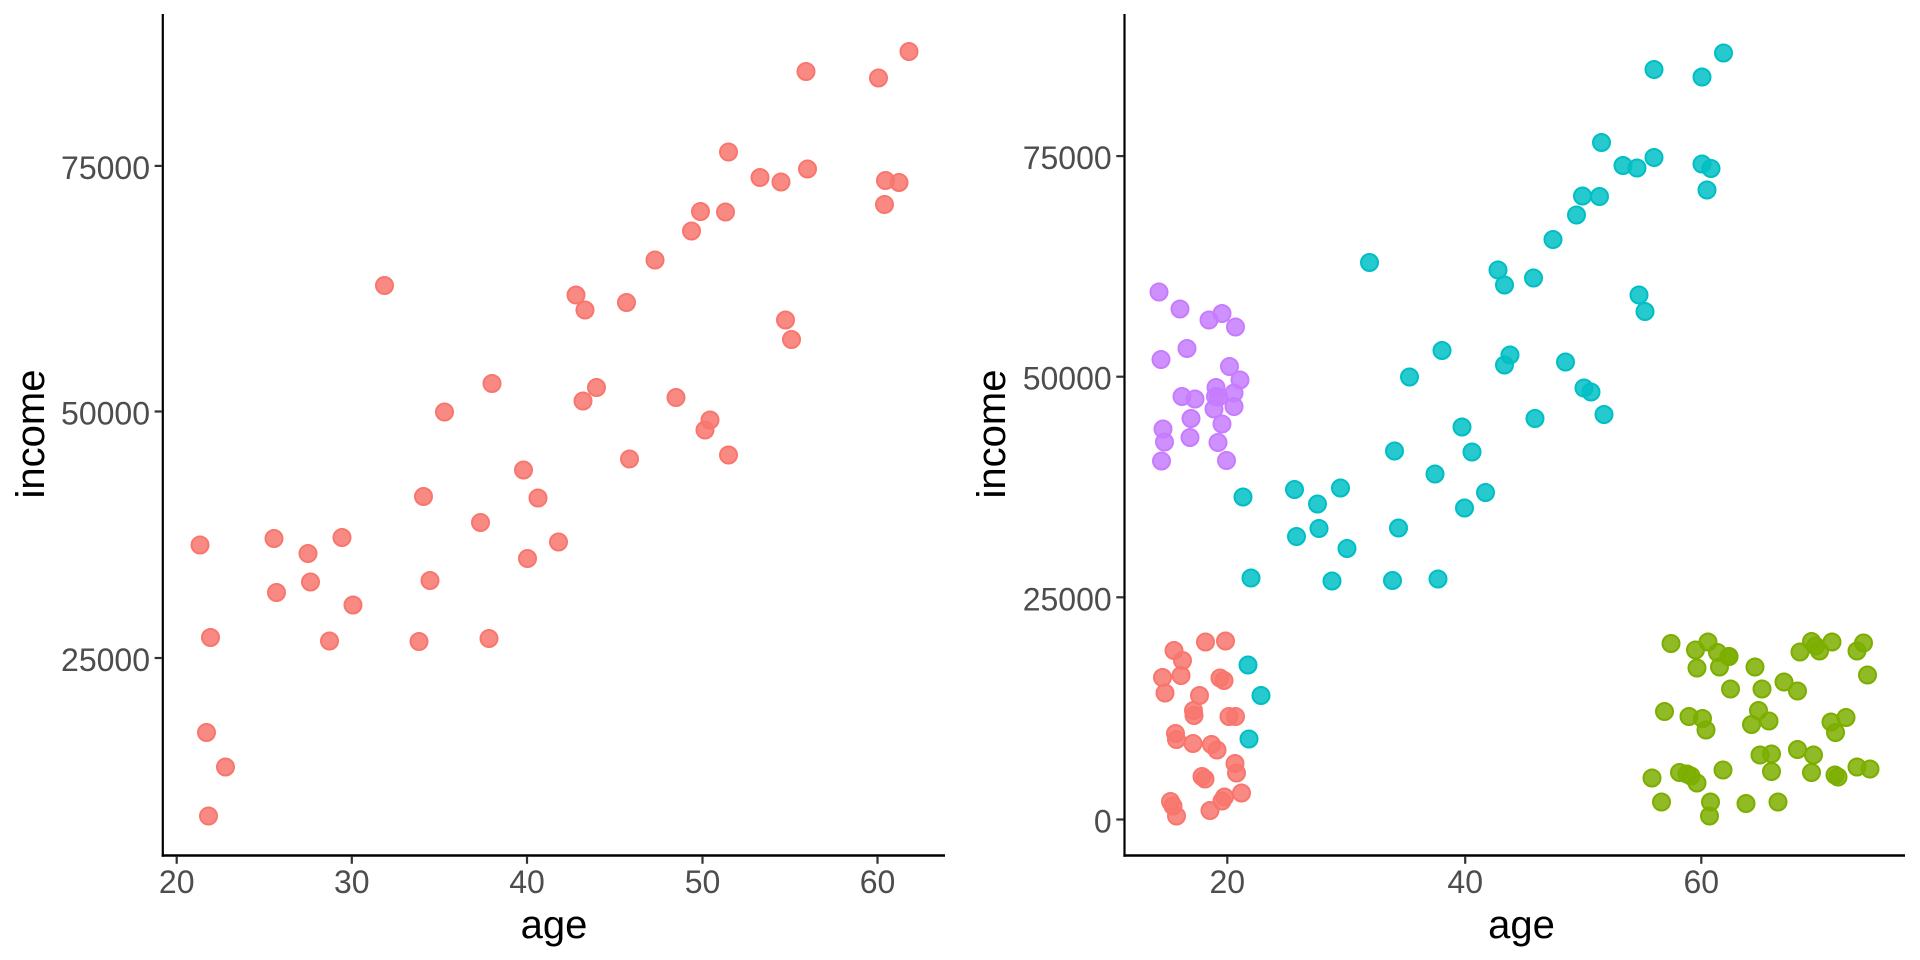  I want to click on svg-text: 30, so click(352, 882).